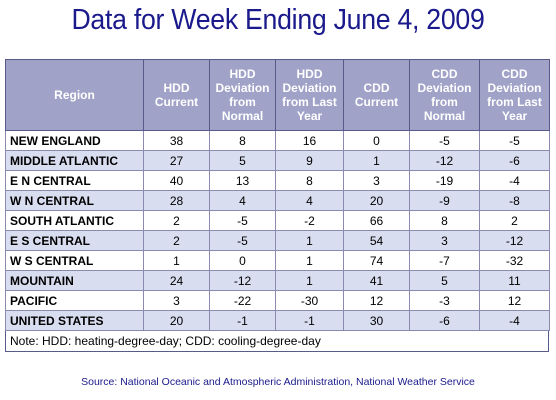 The image size is (556, 400). What do you see at coordinates (514, 200) in the screenshot?
I see `cell-value: -8` at bounding box center [514, 200].